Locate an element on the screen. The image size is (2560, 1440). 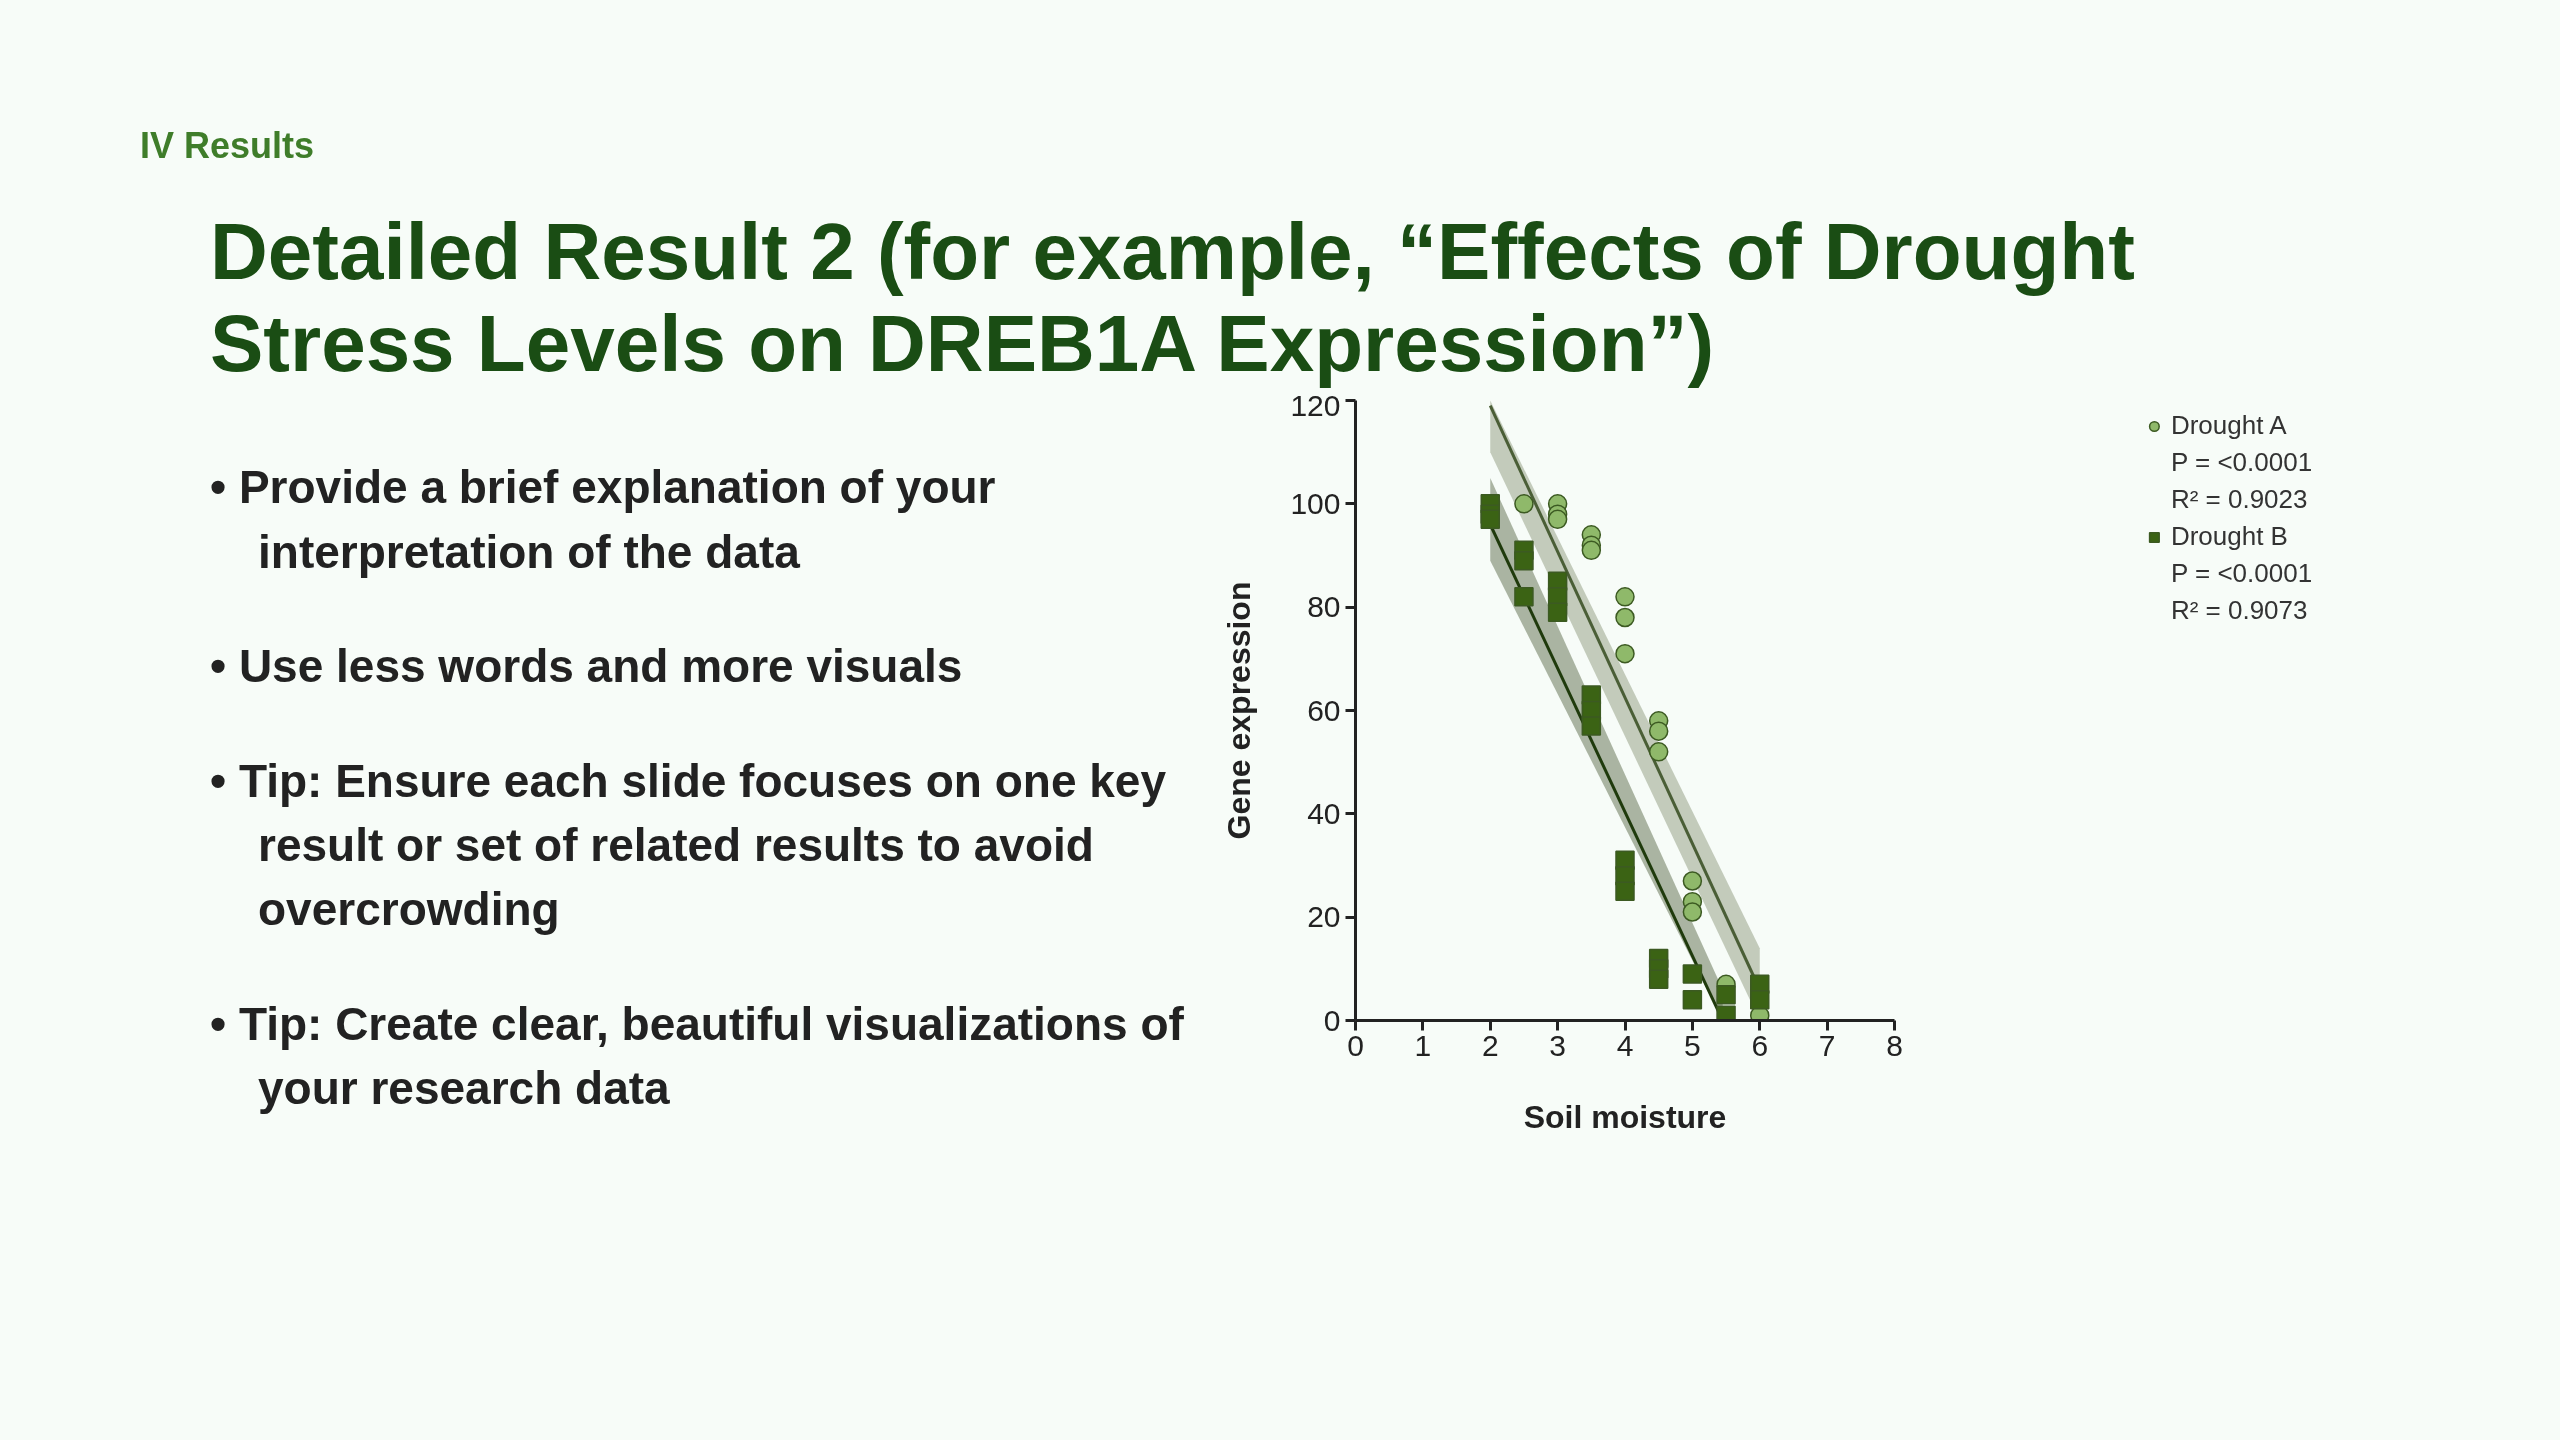
x-tick-label: 8 is located at coordinates (1894, 1045).